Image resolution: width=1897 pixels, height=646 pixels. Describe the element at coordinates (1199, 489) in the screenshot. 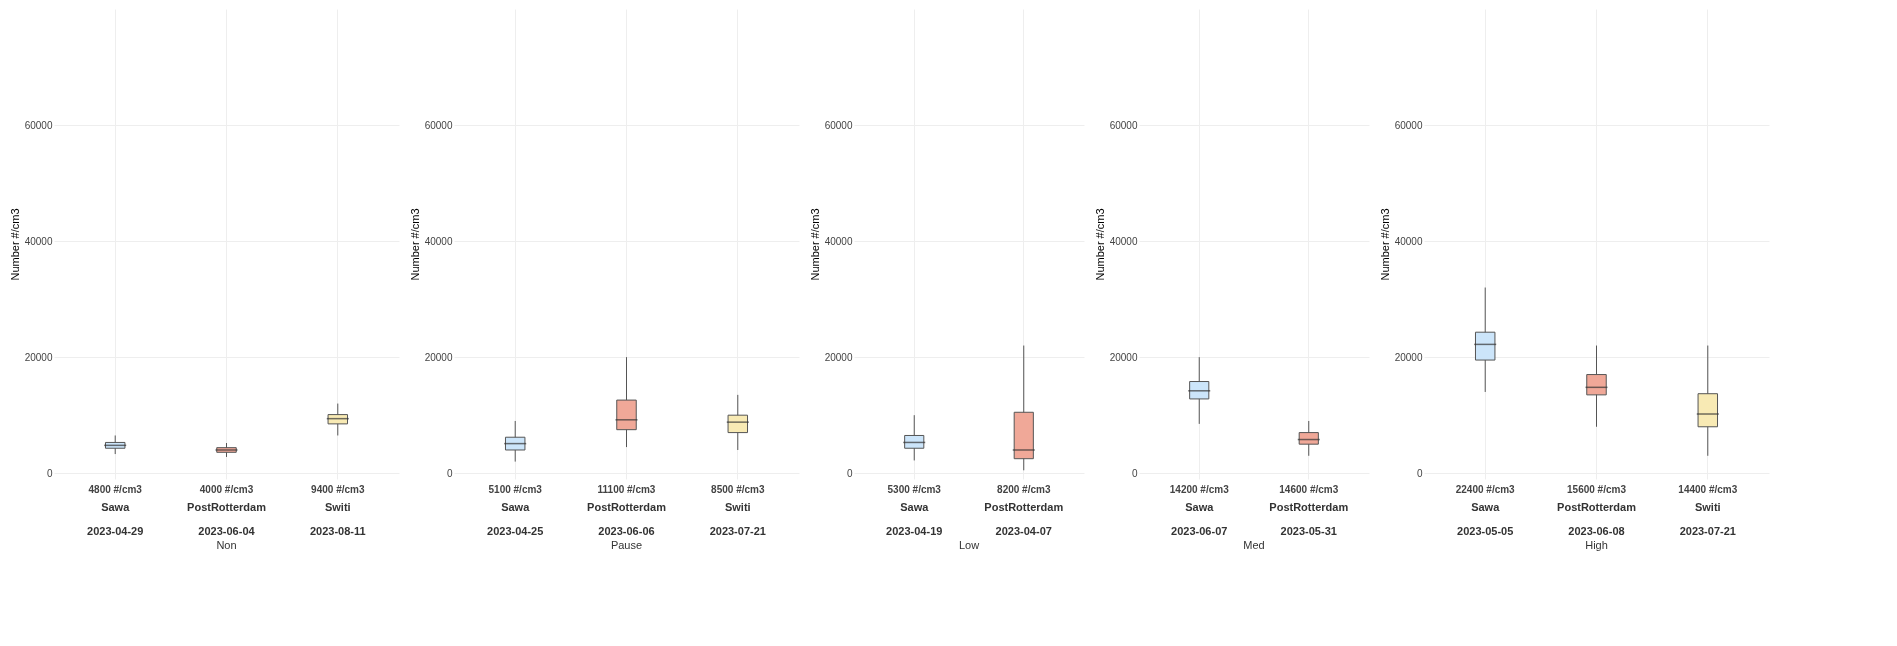

I see `text: 14200 #/cm3` at that location.